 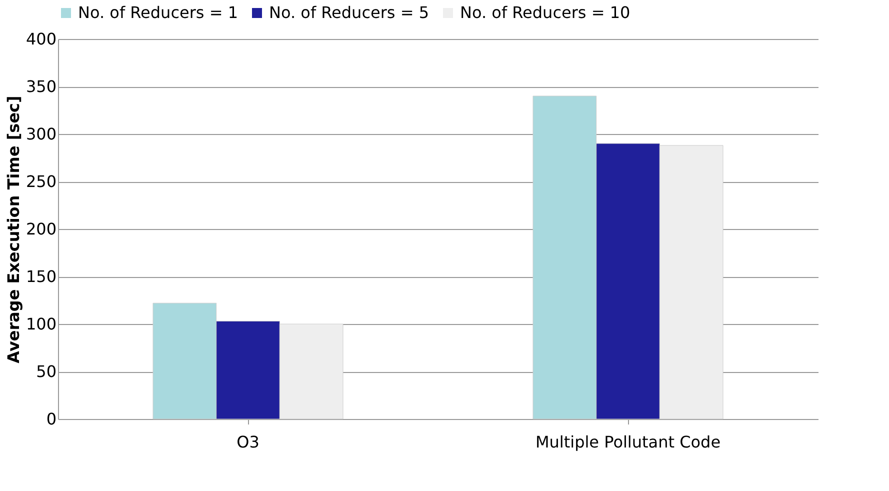 I want to click on x-tick-label: O3, so click(x=248, y=442).